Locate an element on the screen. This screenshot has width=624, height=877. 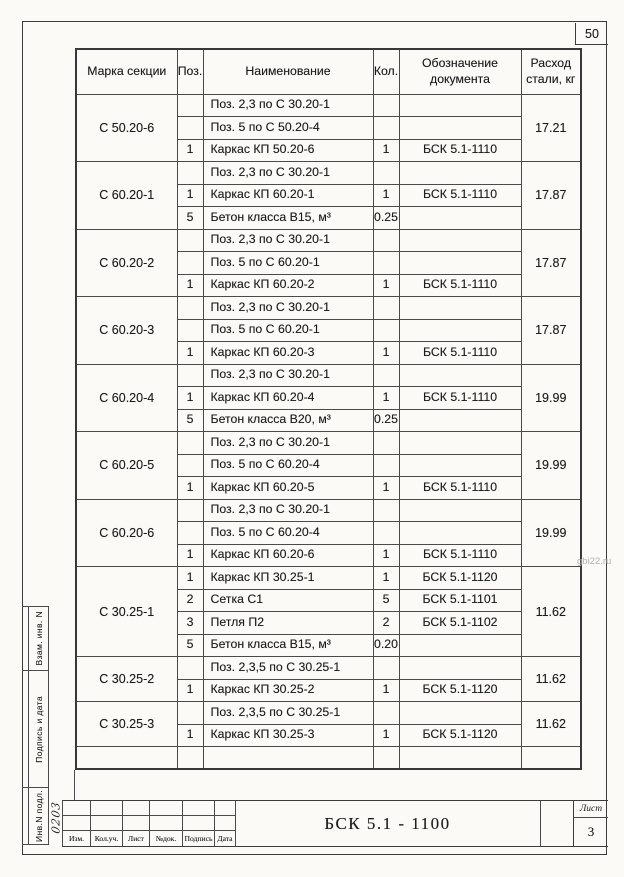
header-consumption: Расход стали, кг is located at coordinates (551, 71).